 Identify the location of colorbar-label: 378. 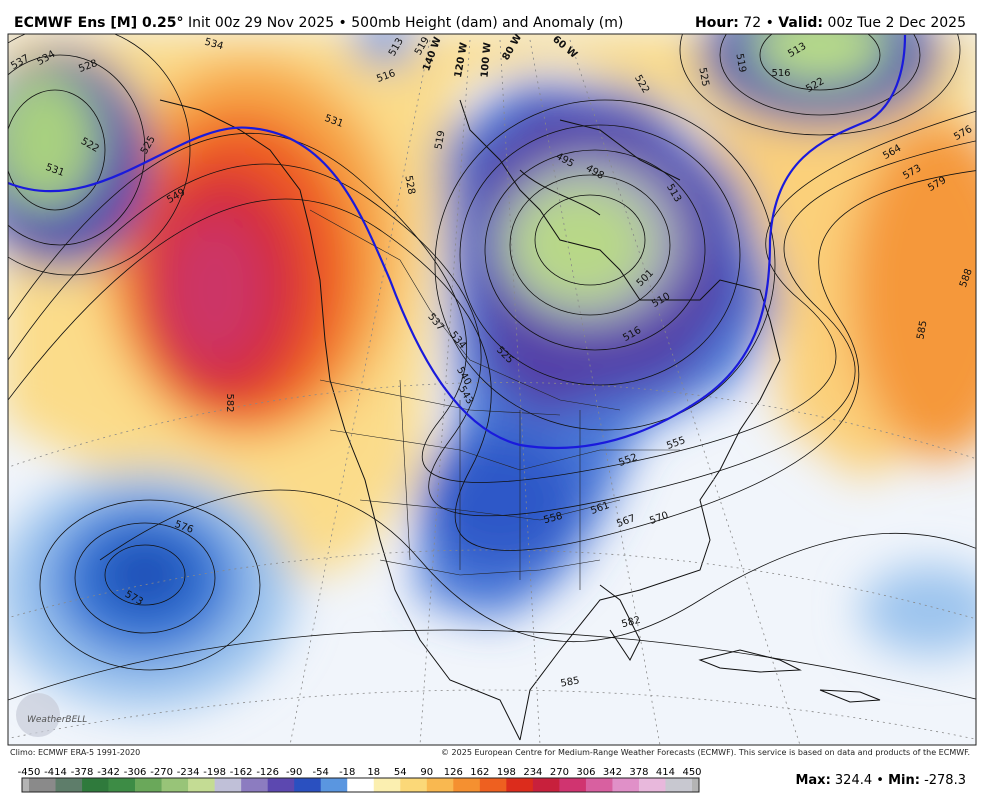
(638, 772).